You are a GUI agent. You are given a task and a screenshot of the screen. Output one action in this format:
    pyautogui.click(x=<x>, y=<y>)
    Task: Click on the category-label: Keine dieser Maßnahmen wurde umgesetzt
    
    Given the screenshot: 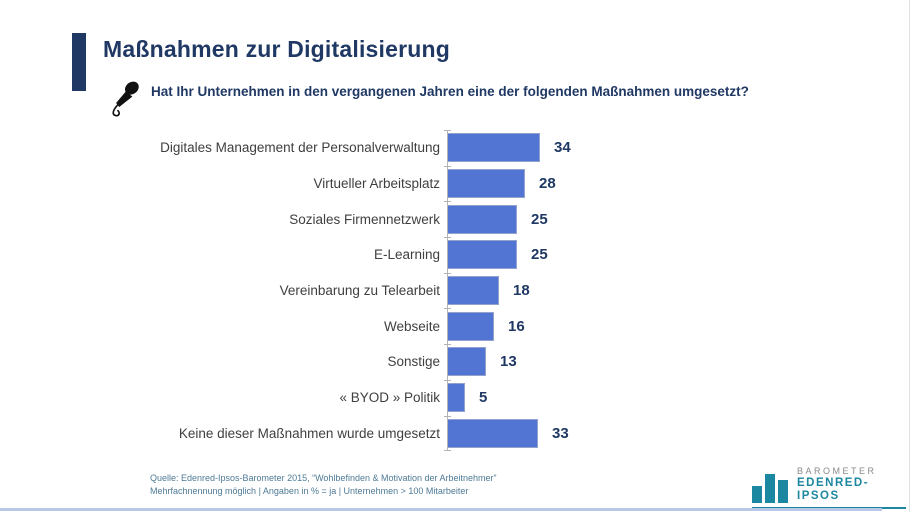 What is the action you would take?
    pyautogui.click(x=309, y=433)
    